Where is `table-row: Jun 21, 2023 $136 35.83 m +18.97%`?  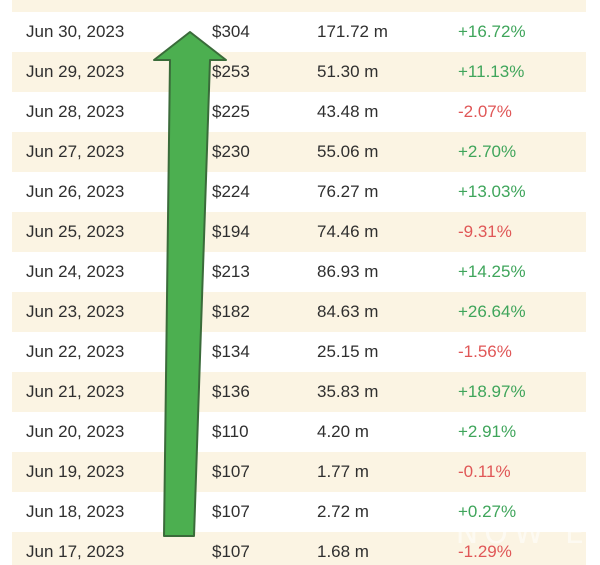 table-row: Jun 21, 2023 $136 35.83 m +18.97% is located at coordinates (299, 392).